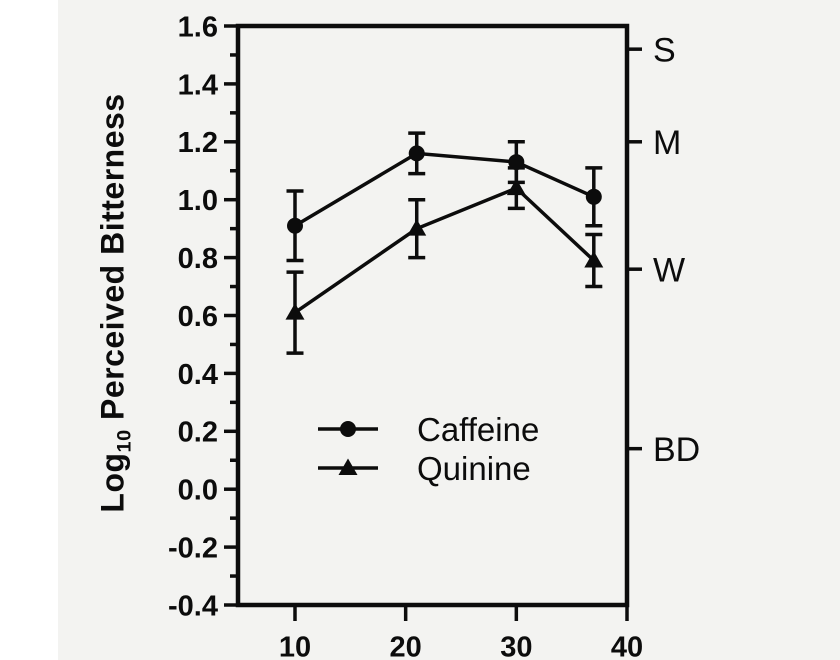 This screenshot has height=660, width=840. I want to click on legend-quinine-marker, so click(348, 466).